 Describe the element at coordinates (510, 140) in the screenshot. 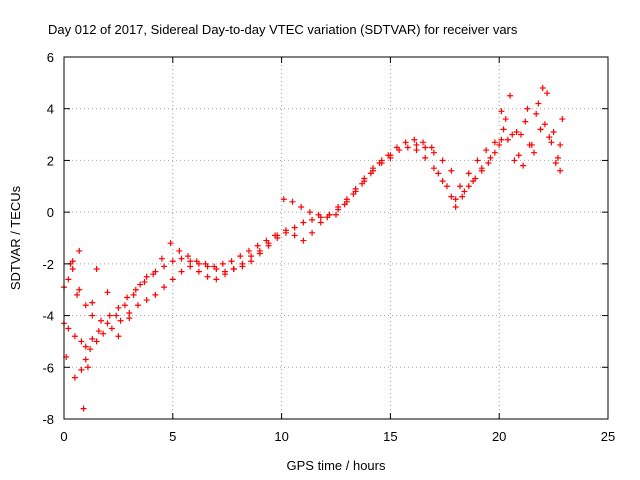

I see `series-track-f` at that location.